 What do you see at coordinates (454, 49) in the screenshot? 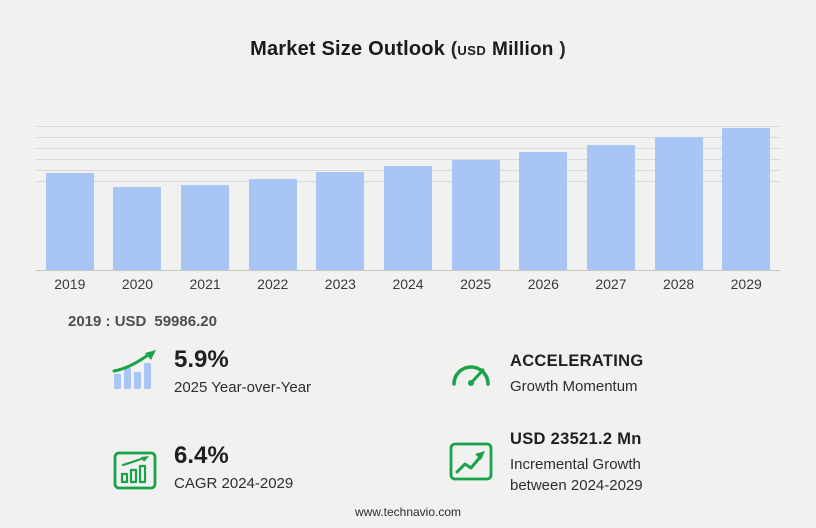
I see `title-paren-open: (` at bounding box center [454, 49].